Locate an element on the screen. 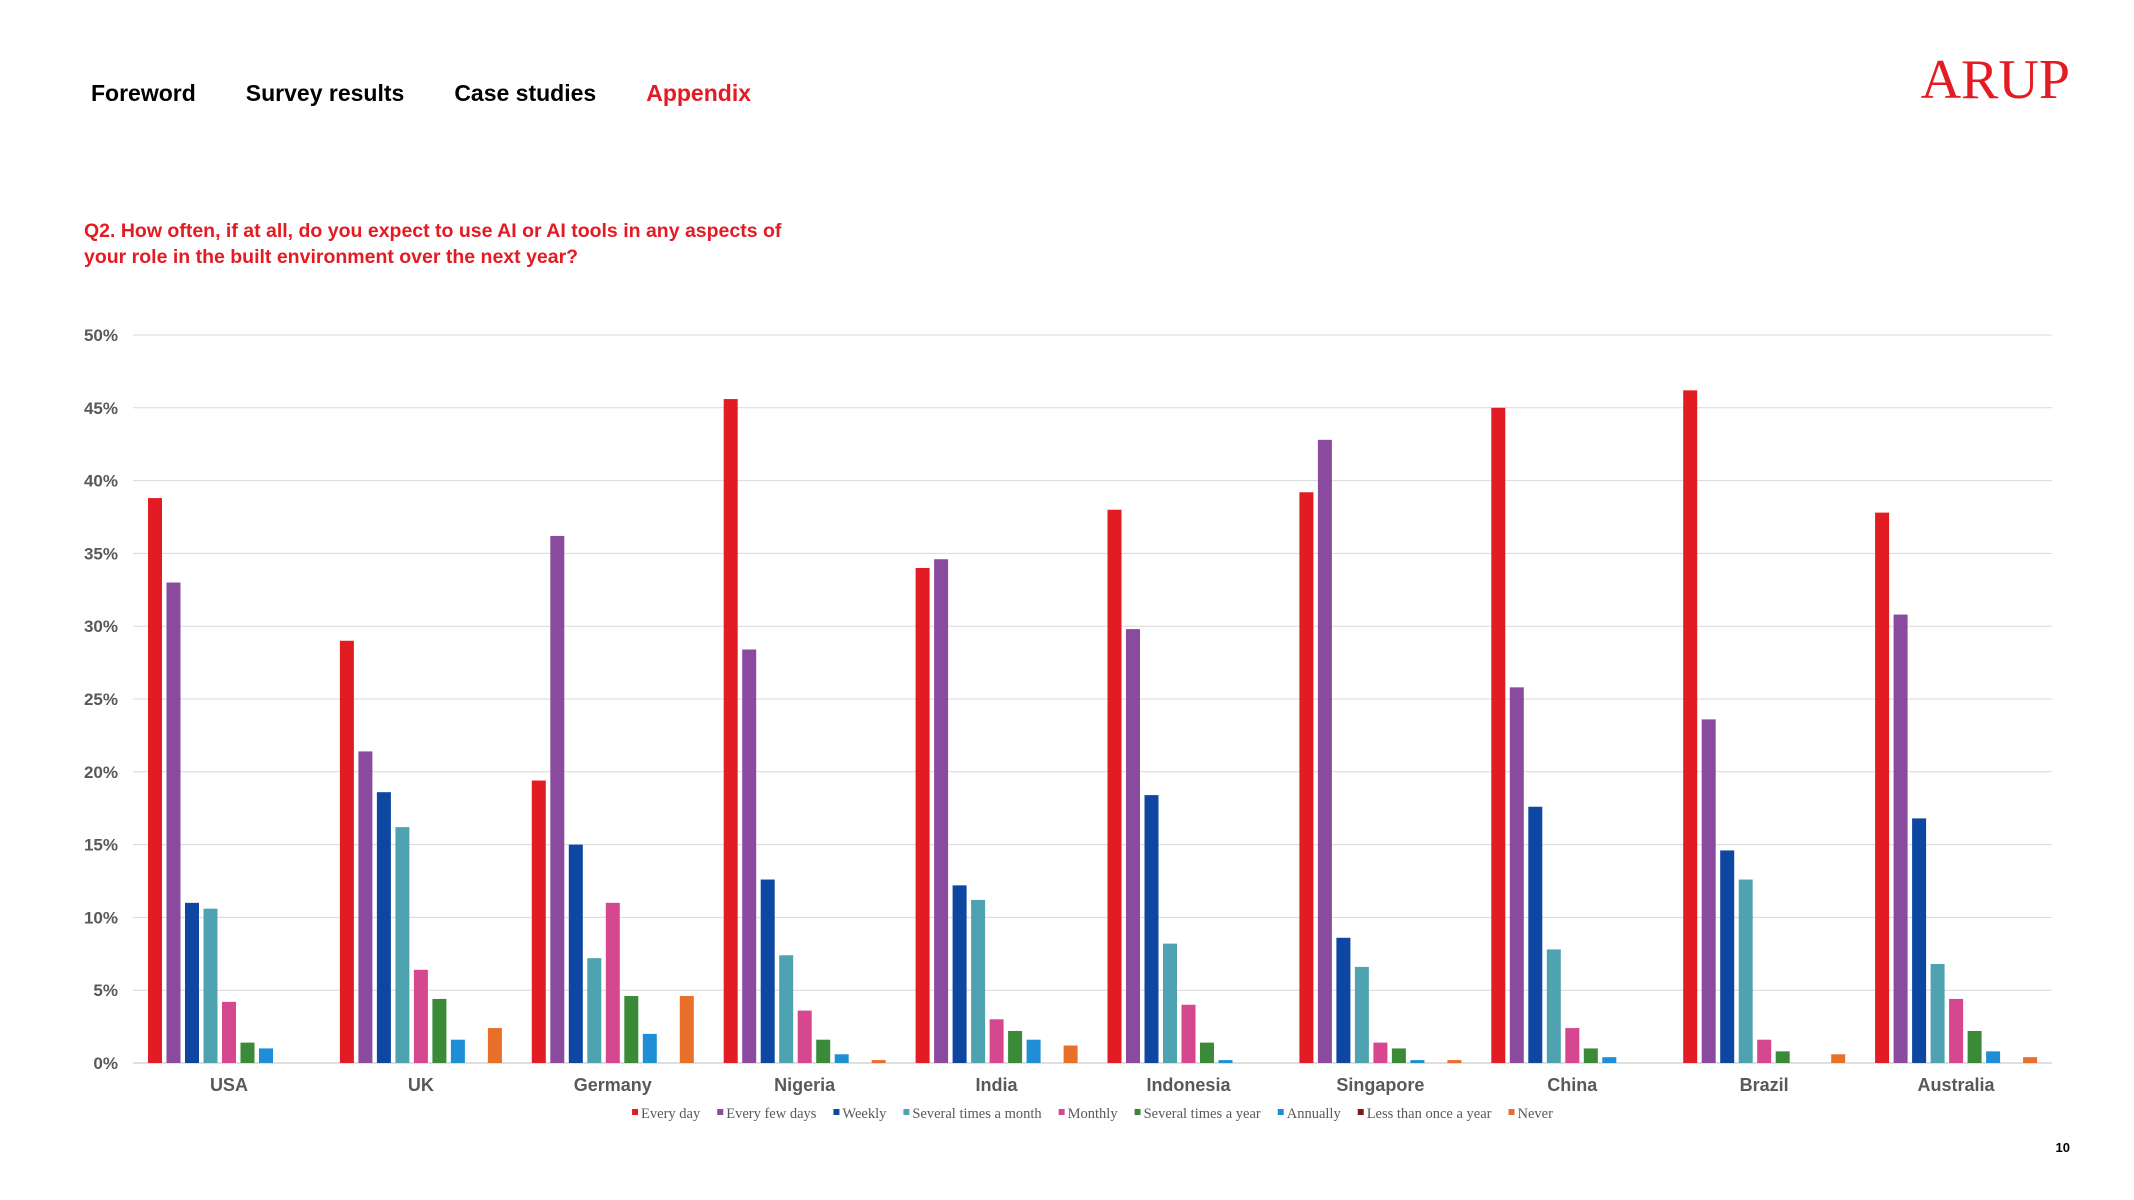  page-number: 10 is located at coordinates (2062, 1147).